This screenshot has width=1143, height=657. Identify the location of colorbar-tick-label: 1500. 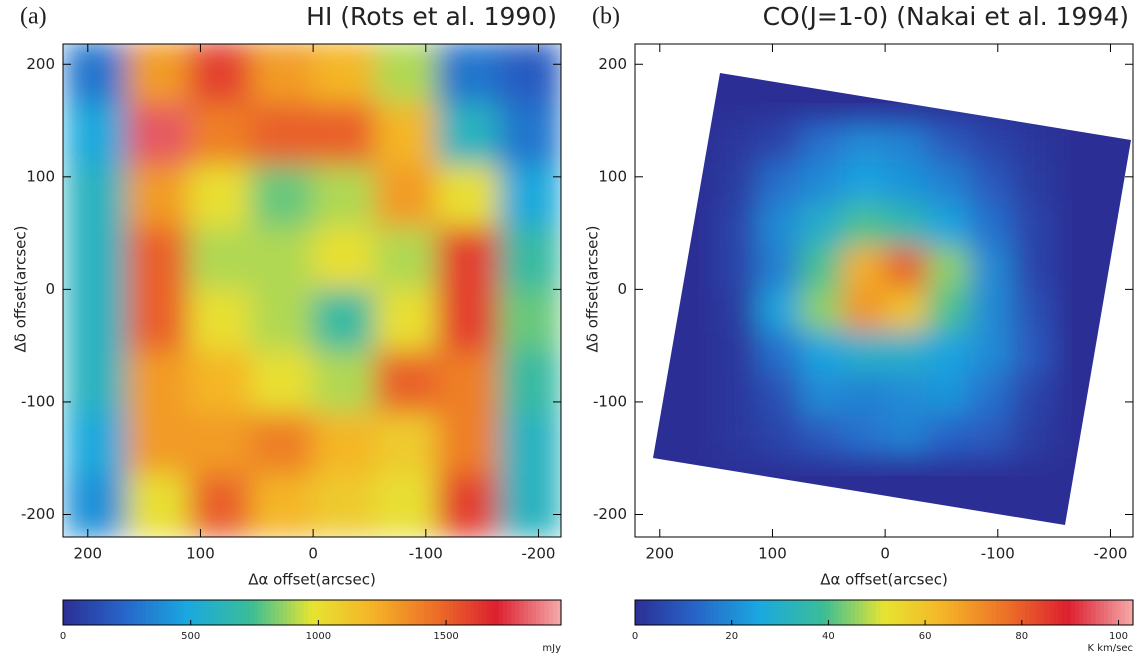
(445, 636).